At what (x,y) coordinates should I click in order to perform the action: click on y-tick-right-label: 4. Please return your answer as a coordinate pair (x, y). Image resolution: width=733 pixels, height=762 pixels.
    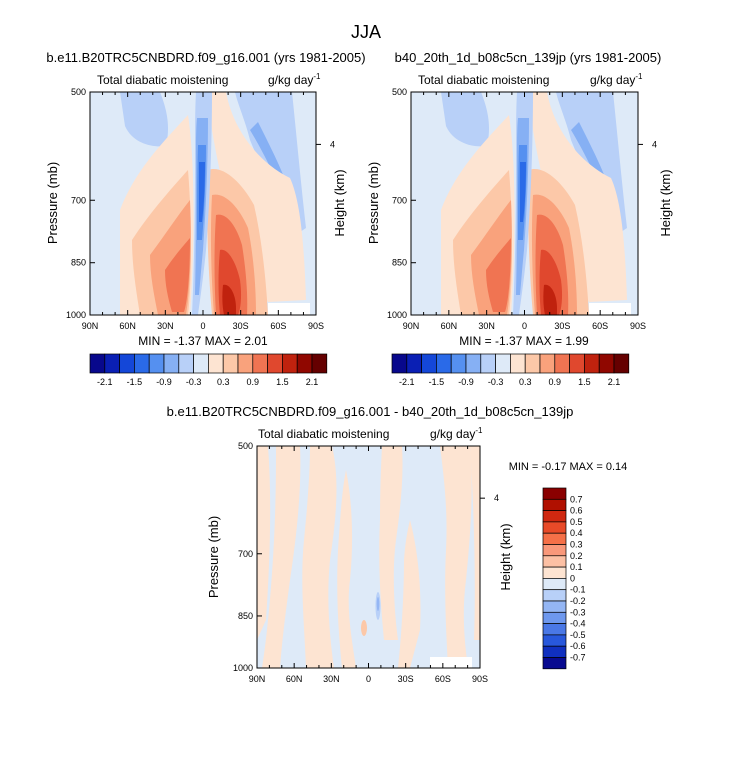
    Looking at the image, I should click on (332, 144).